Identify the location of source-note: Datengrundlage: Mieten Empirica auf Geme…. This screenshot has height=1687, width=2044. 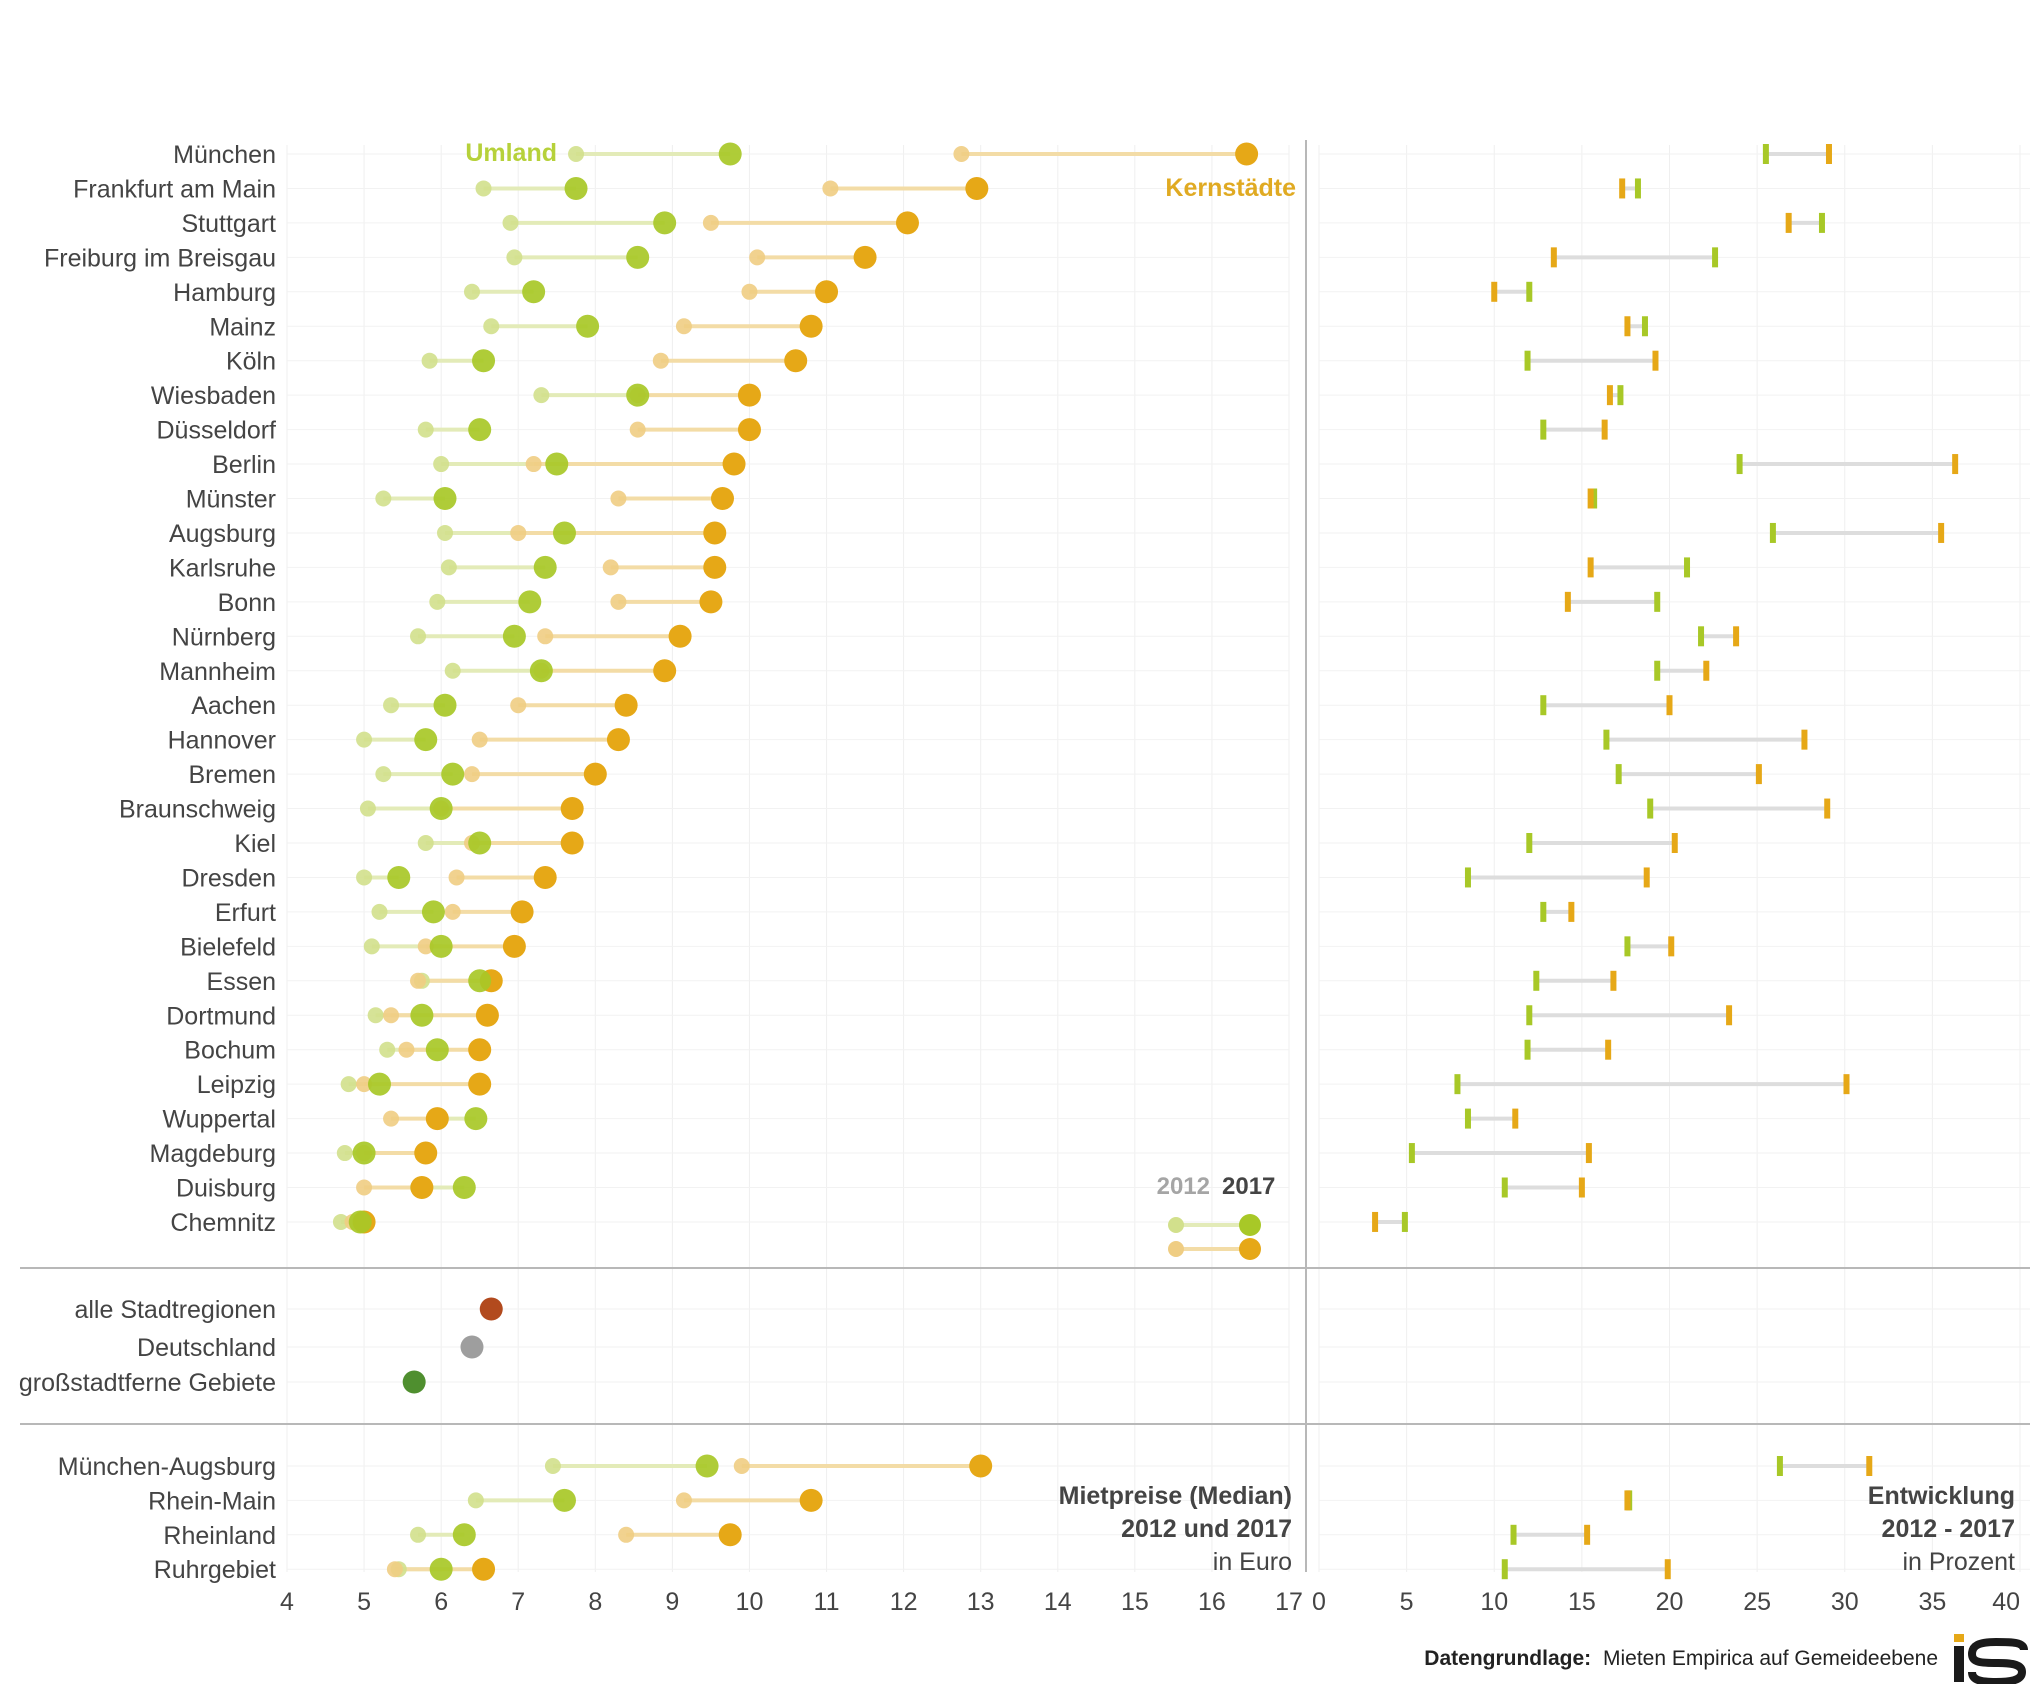
(1681, 1658).